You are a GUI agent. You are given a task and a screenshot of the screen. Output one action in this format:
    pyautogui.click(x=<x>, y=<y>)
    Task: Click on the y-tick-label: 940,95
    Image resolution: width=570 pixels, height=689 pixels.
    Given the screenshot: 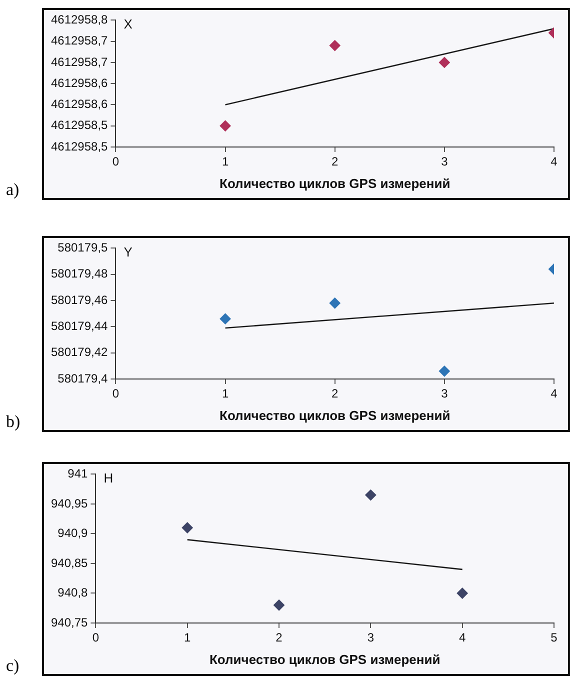 What is the action you would take?
    pyautogui.click(x=69, y=503)
    